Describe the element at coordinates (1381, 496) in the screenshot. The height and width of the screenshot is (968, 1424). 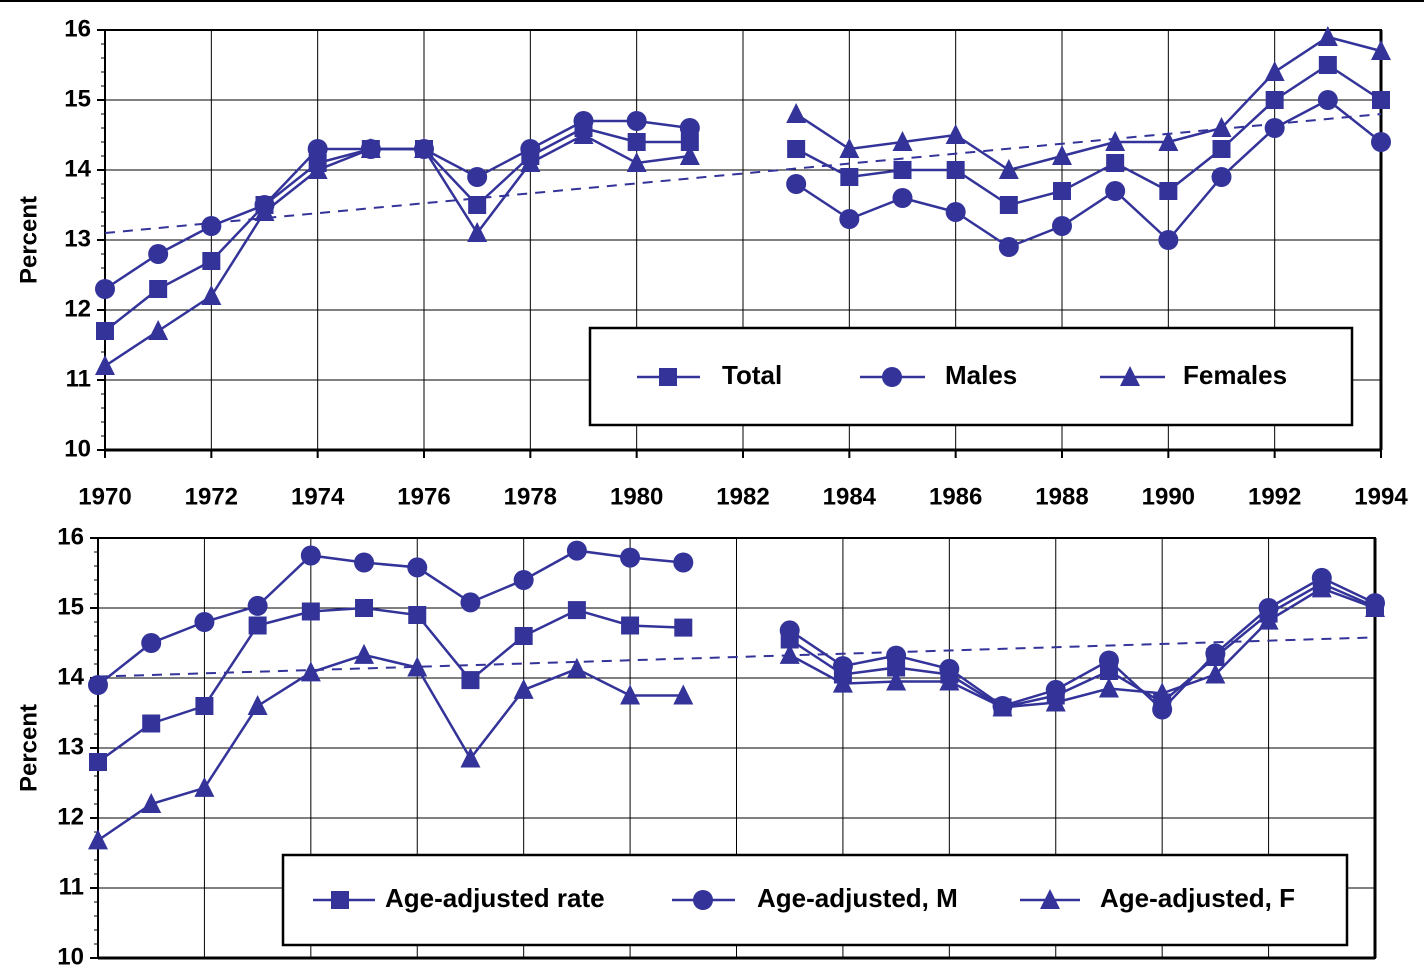
I see `x-tick-label: 1994` at that location.